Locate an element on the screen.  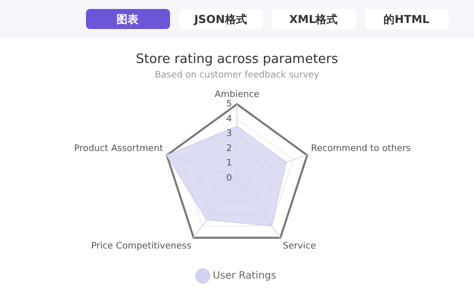
y-tick-label: 5 is located at coordinates (229, 105).